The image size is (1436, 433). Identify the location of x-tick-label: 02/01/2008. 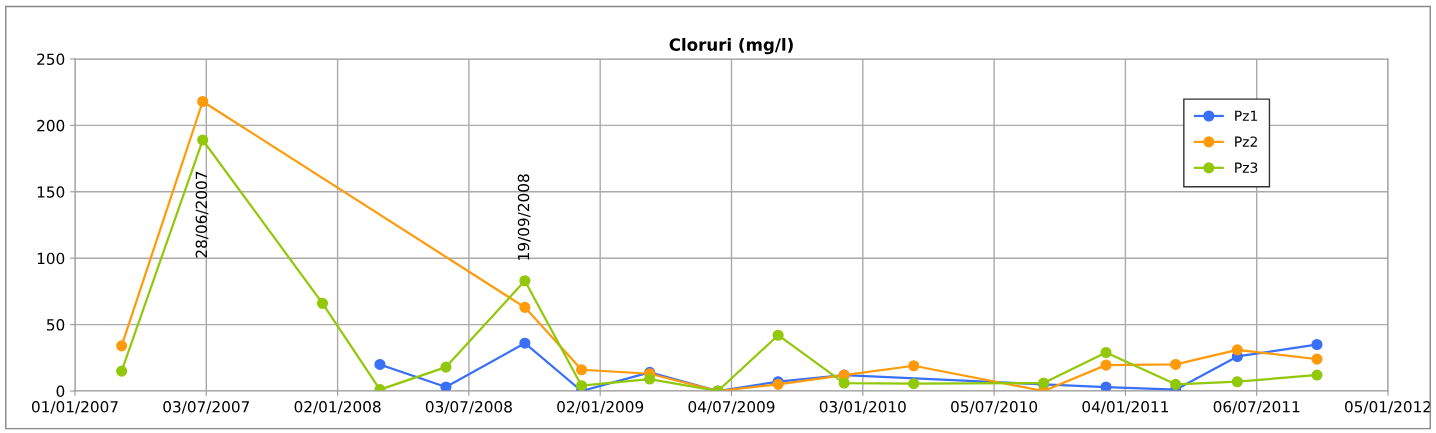
(337, 407).